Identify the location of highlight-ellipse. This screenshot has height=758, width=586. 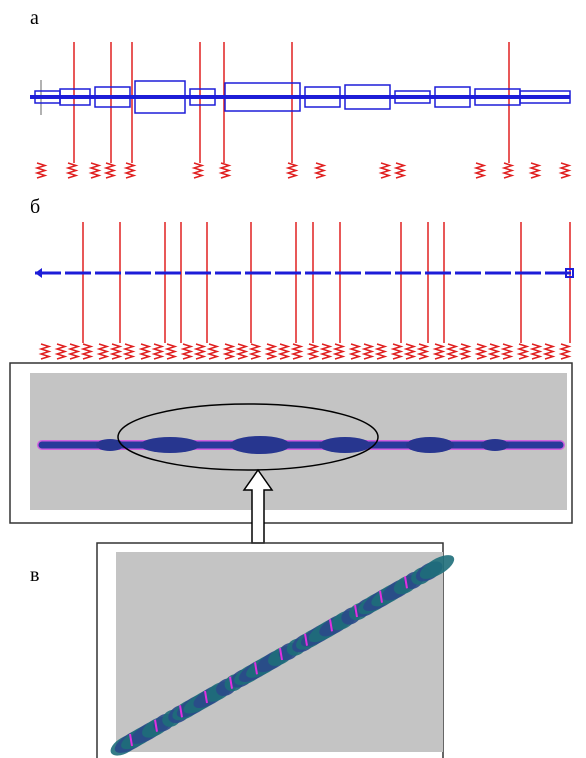
(248, 437).